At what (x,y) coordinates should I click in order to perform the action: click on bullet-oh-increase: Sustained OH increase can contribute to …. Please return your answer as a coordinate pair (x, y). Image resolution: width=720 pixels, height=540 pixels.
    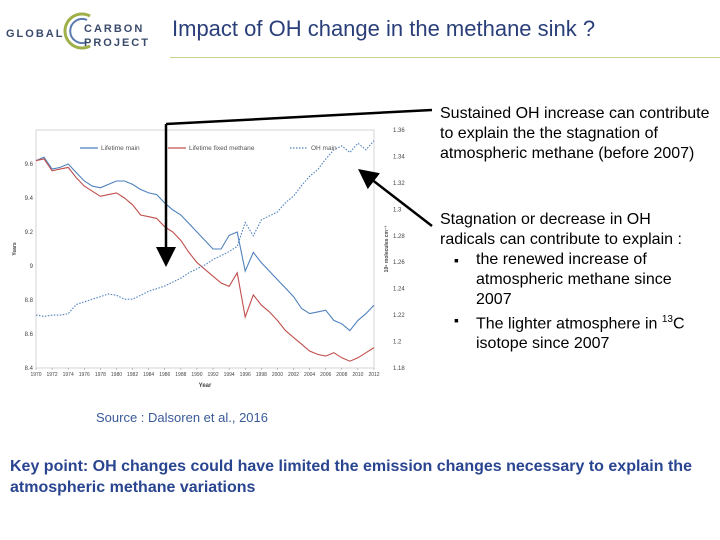
    Looking at the image, I should click on (575, 133).